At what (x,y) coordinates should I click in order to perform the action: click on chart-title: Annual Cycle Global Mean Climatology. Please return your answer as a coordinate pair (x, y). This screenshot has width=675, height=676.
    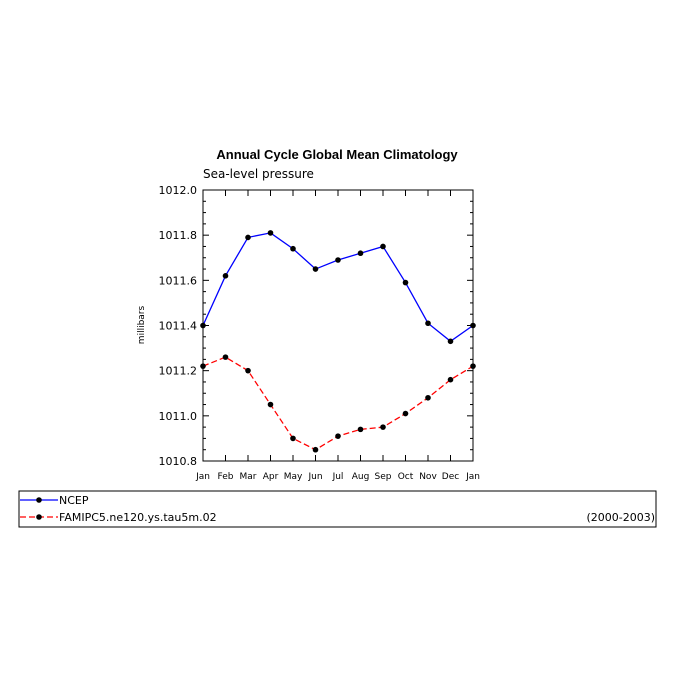
    Looking at the image, I should click on (337, 154).